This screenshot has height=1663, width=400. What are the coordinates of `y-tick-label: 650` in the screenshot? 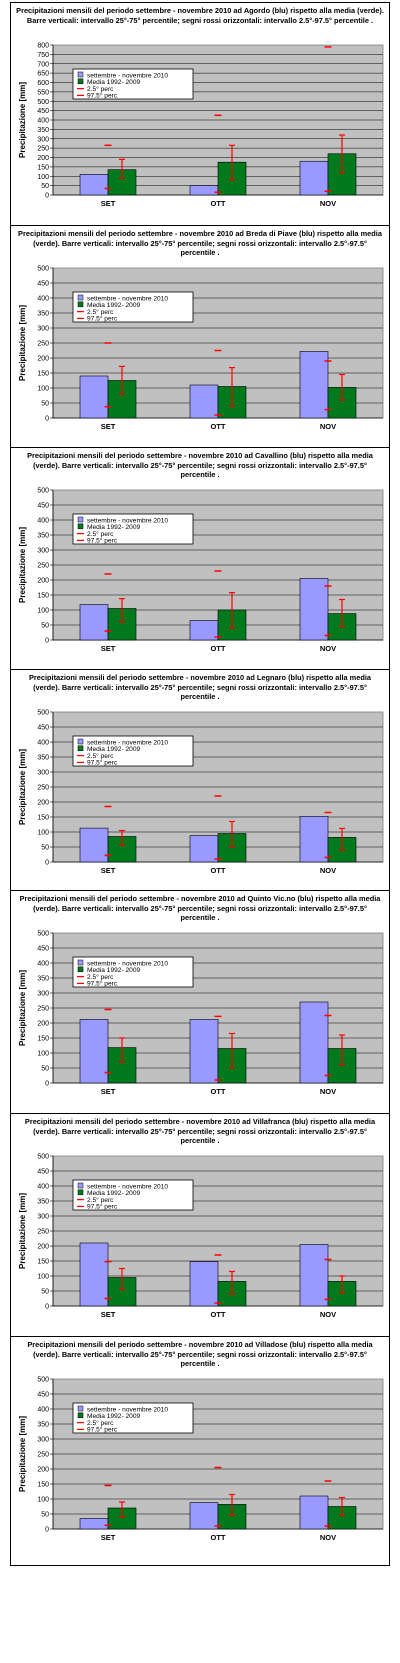 It's located at (43, 74).